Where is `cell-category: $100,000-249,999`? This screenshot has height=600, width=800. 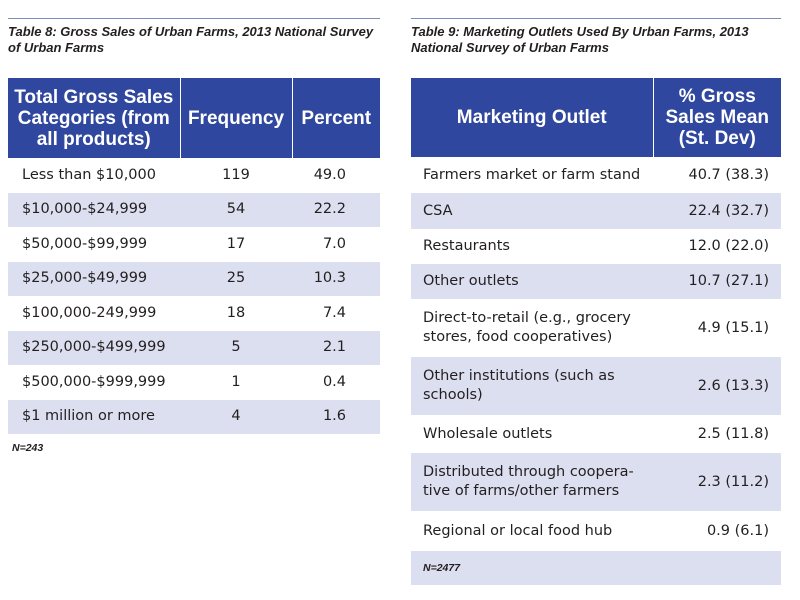 cell-category: $100,000-249,999 is located at coordinates (89, 312).